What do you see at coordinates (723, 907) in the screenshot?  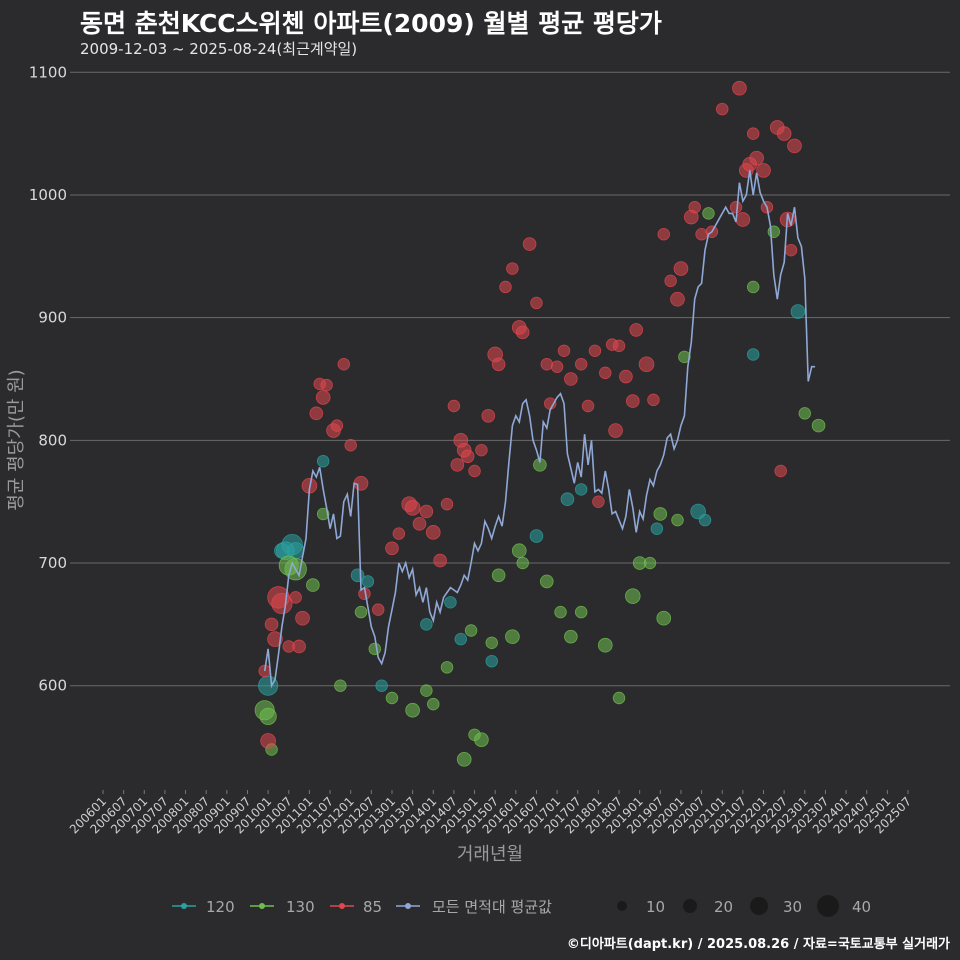 I see `size-legend-label-20: 20` at bounding box center [723, 907].